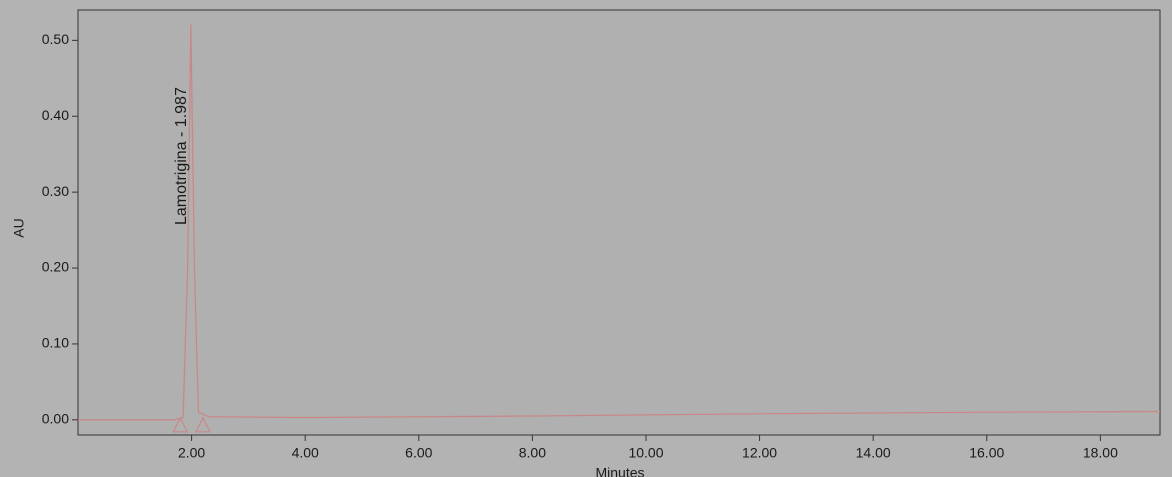 The width and height of the screenshot is (1172, 477). Describe the element at coordinates (55, 419) in the screenshot. I see `y-tick-label: 0.00` at that location.